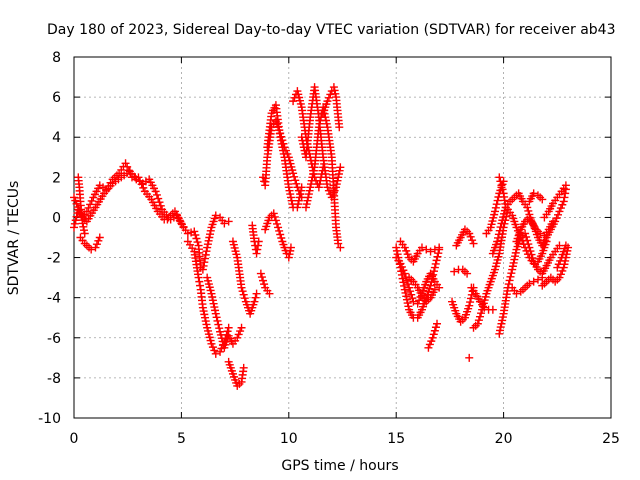  I want to click on x-axis-tick-labels: 0 5 10 15 20 25, so click(345, 439).